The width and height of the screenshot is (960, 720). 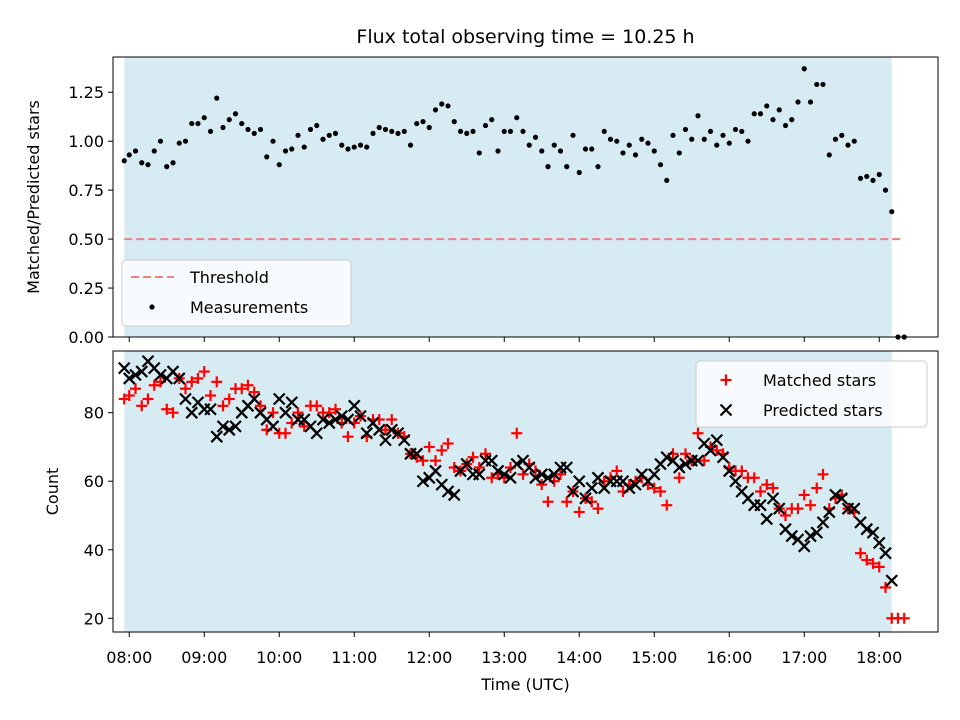 What do you see at coordinates (94, 481) in the screenshot?
I see `bottom-y-tick-label: 60` at bounding box center [94, 481].